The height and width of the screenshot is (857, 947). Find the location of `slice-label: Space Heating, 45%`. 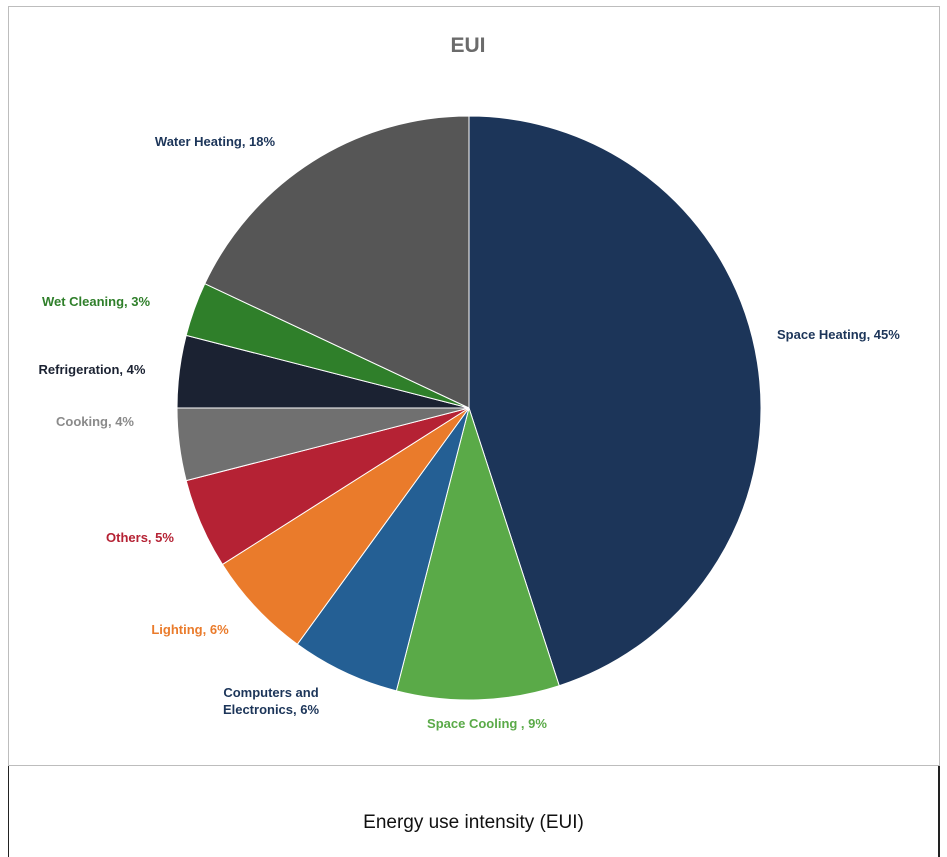

slice-label: Space Heating, 45% is located at coordinates (838, 334).